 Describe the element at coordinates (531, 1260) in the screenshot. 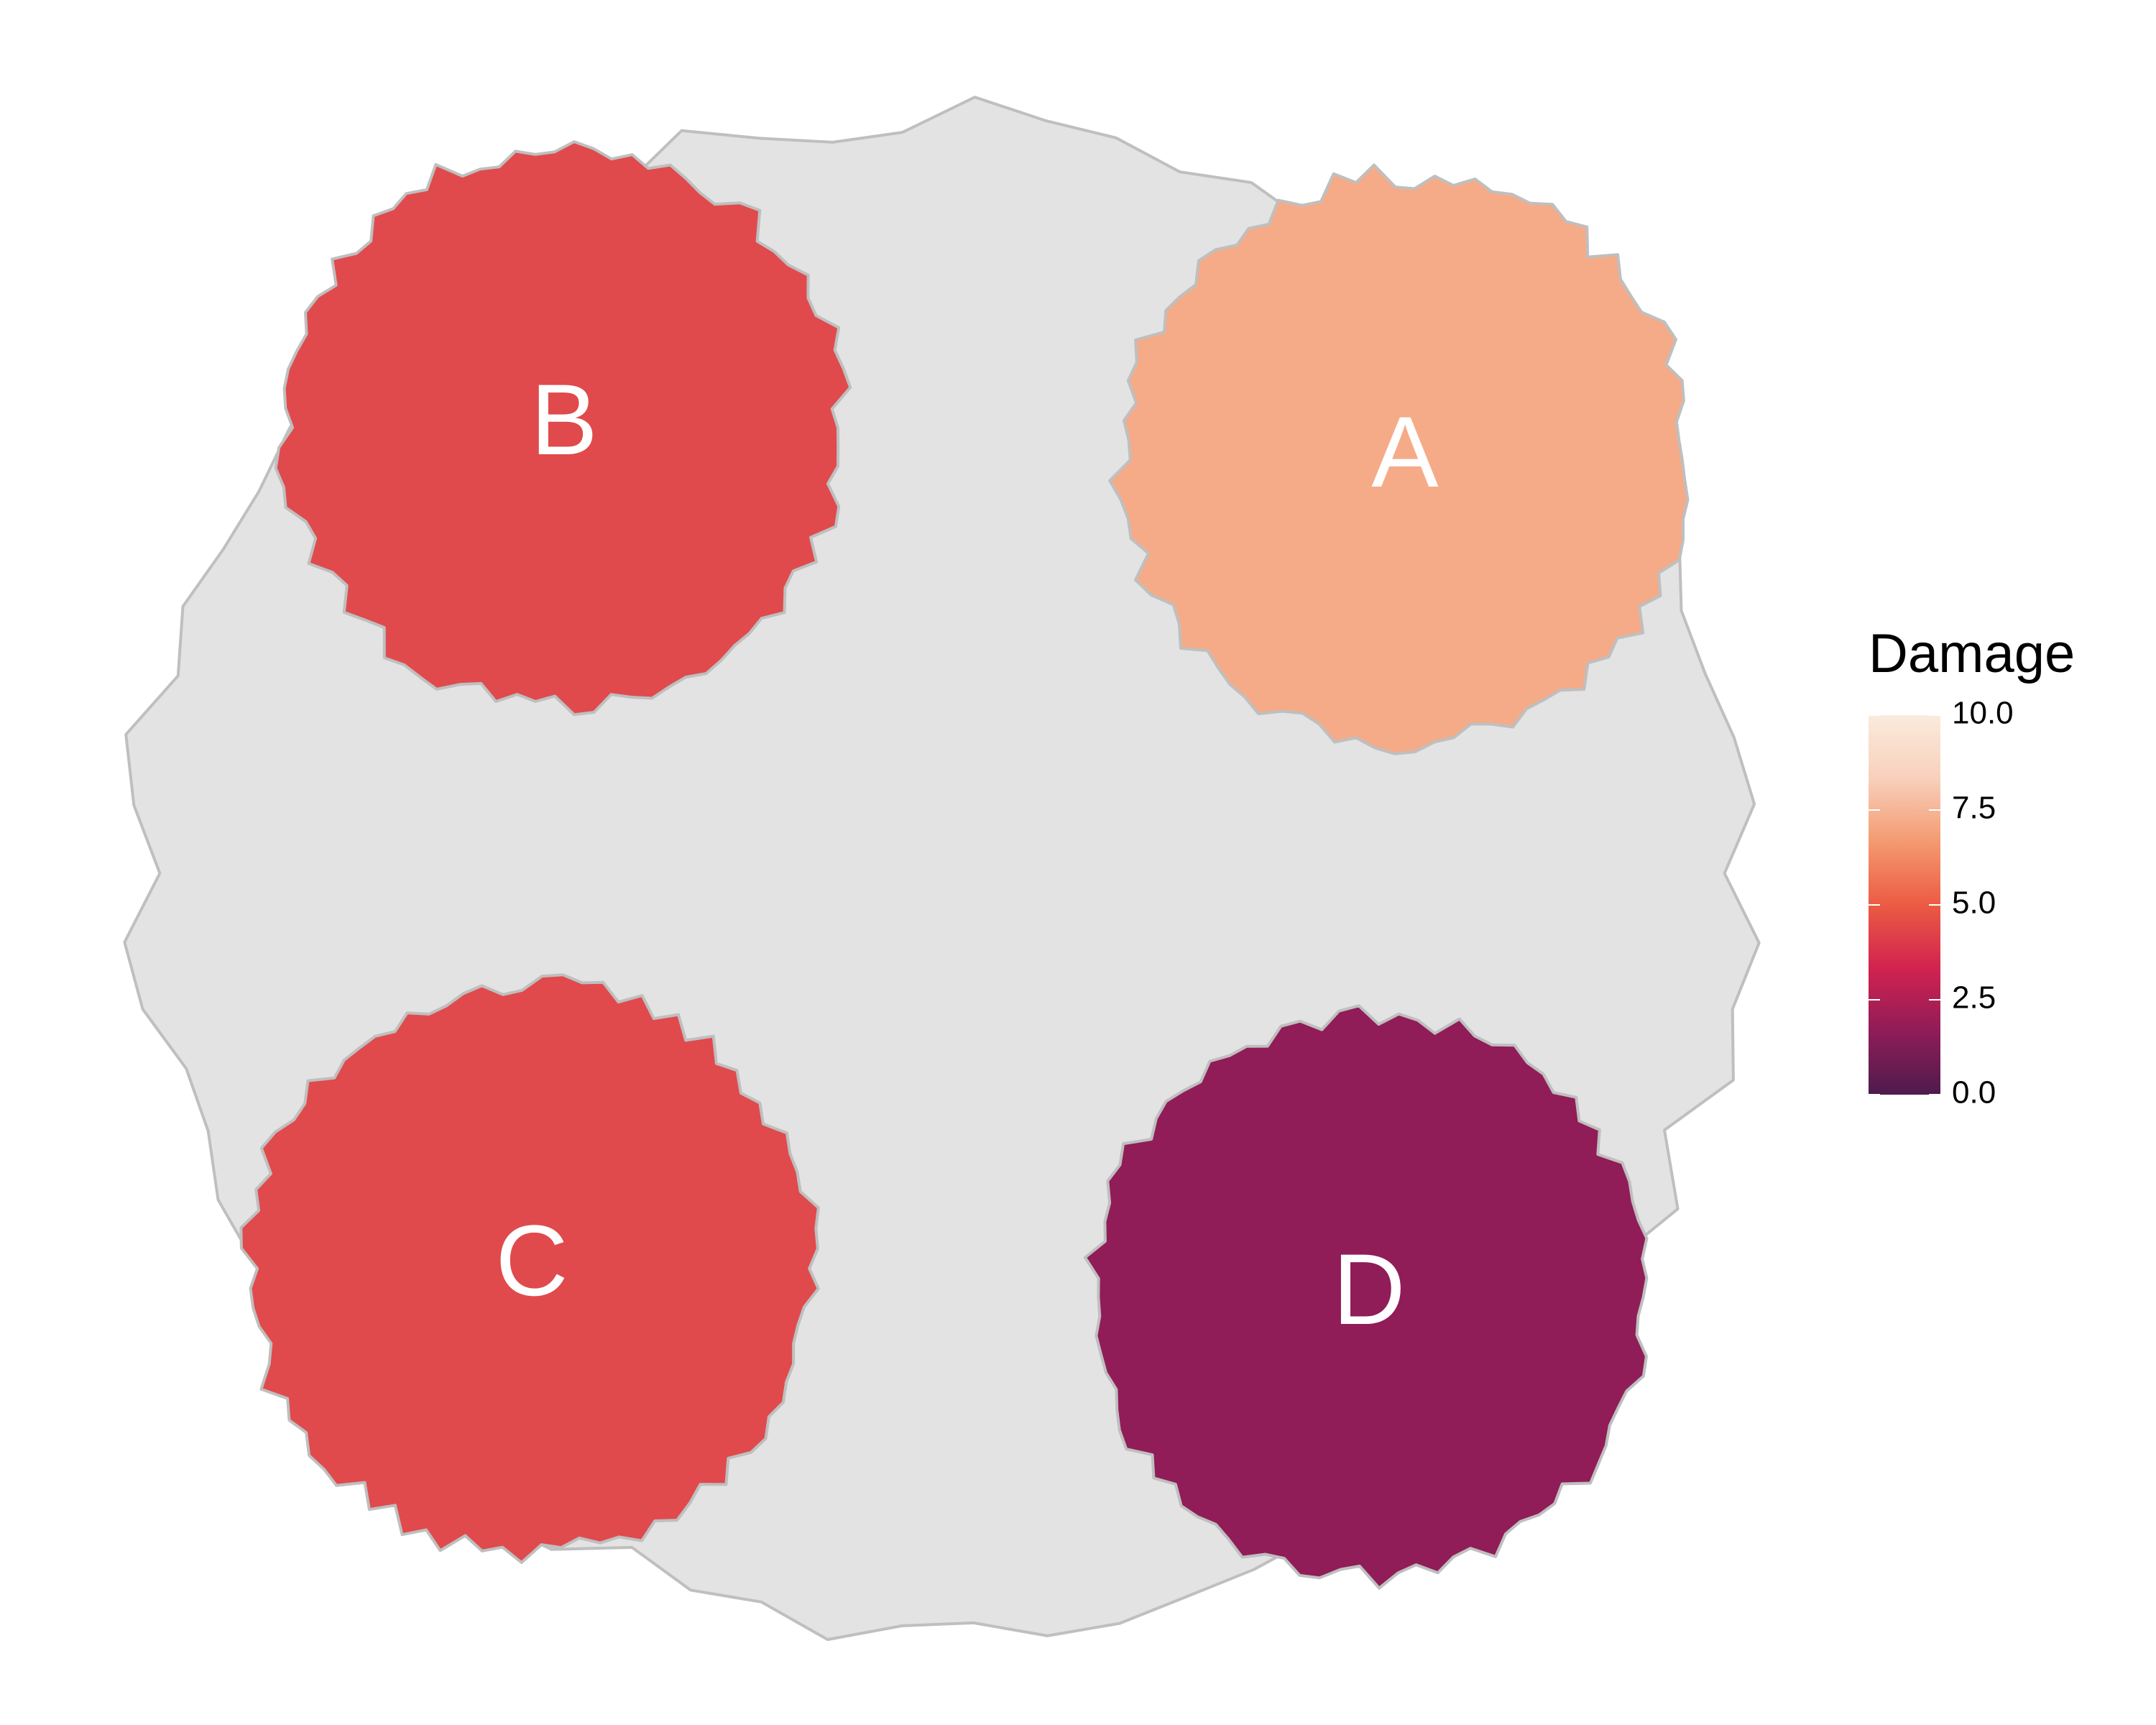

I see `patch-c-label: C` at that location.